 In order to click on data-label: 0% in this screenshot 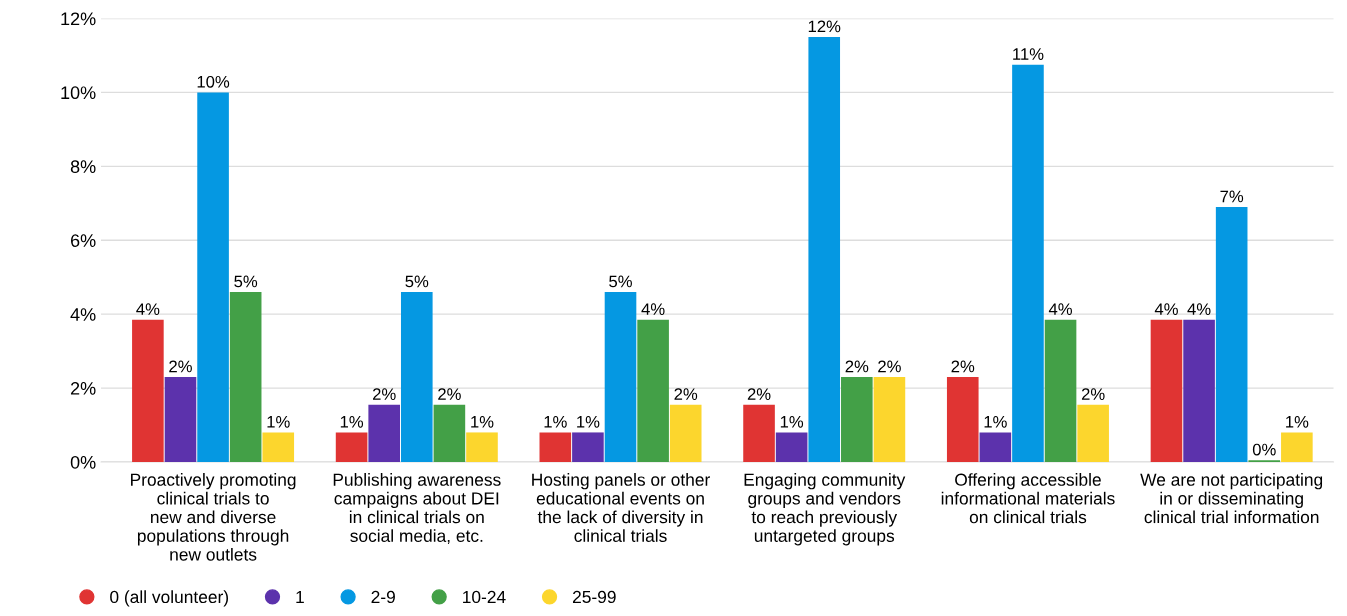, I will do `click(1264, 449)`.